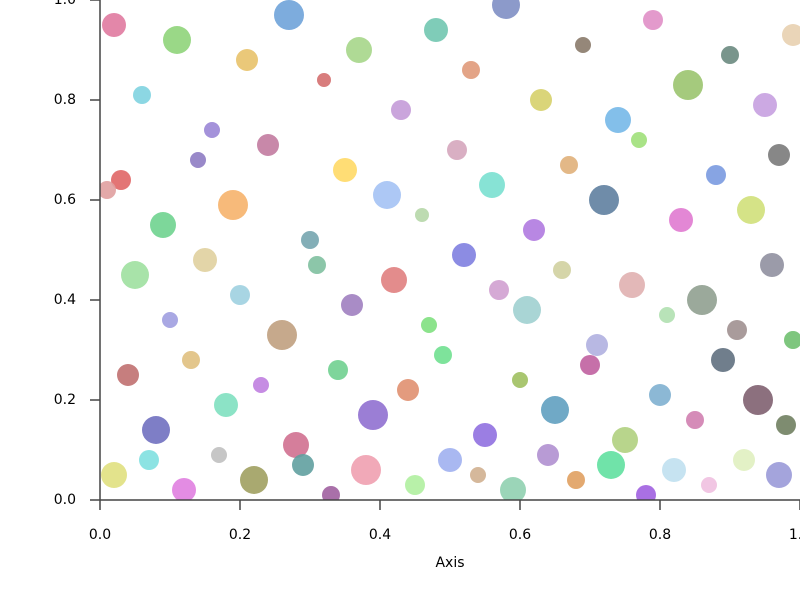  I want to click on x-tick-label: 0.8, so click(660, 535).